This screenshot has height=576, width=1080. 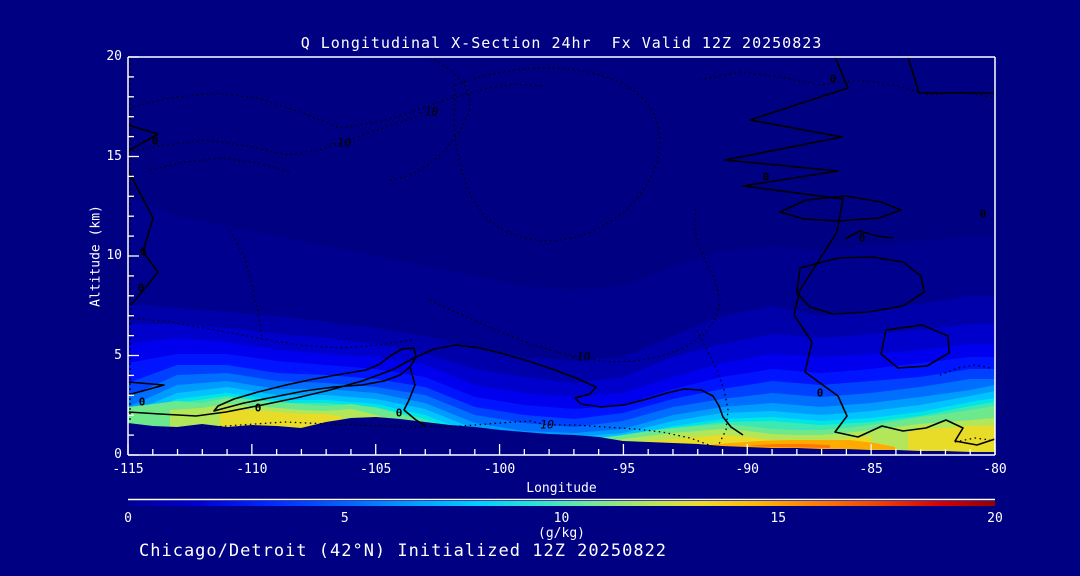 I want to click on colorbar-tick-label: 20, so click(x=995, y=518).